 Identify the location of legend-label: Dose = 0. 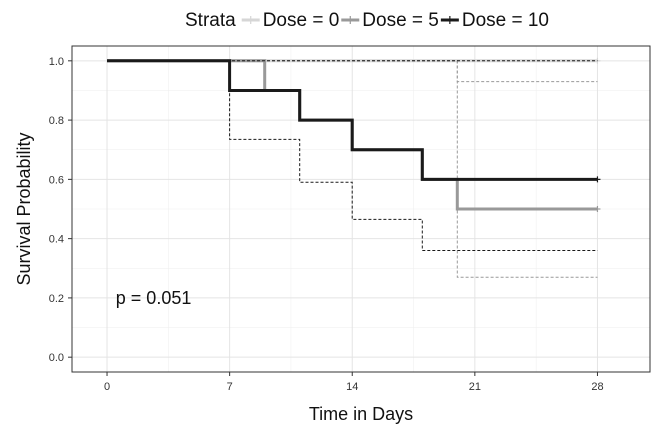
(301, 20).